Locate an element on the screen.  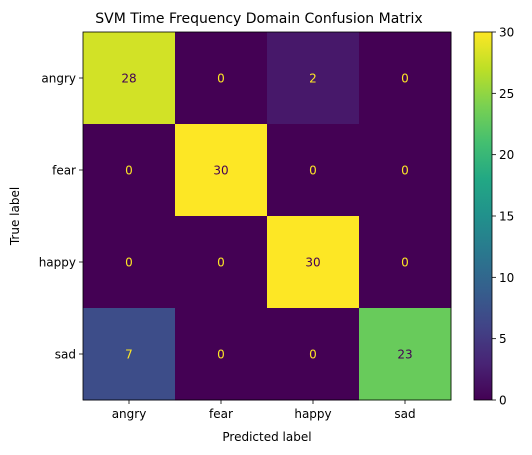
x-tick-label: happy is located at coordinates (312, 414).